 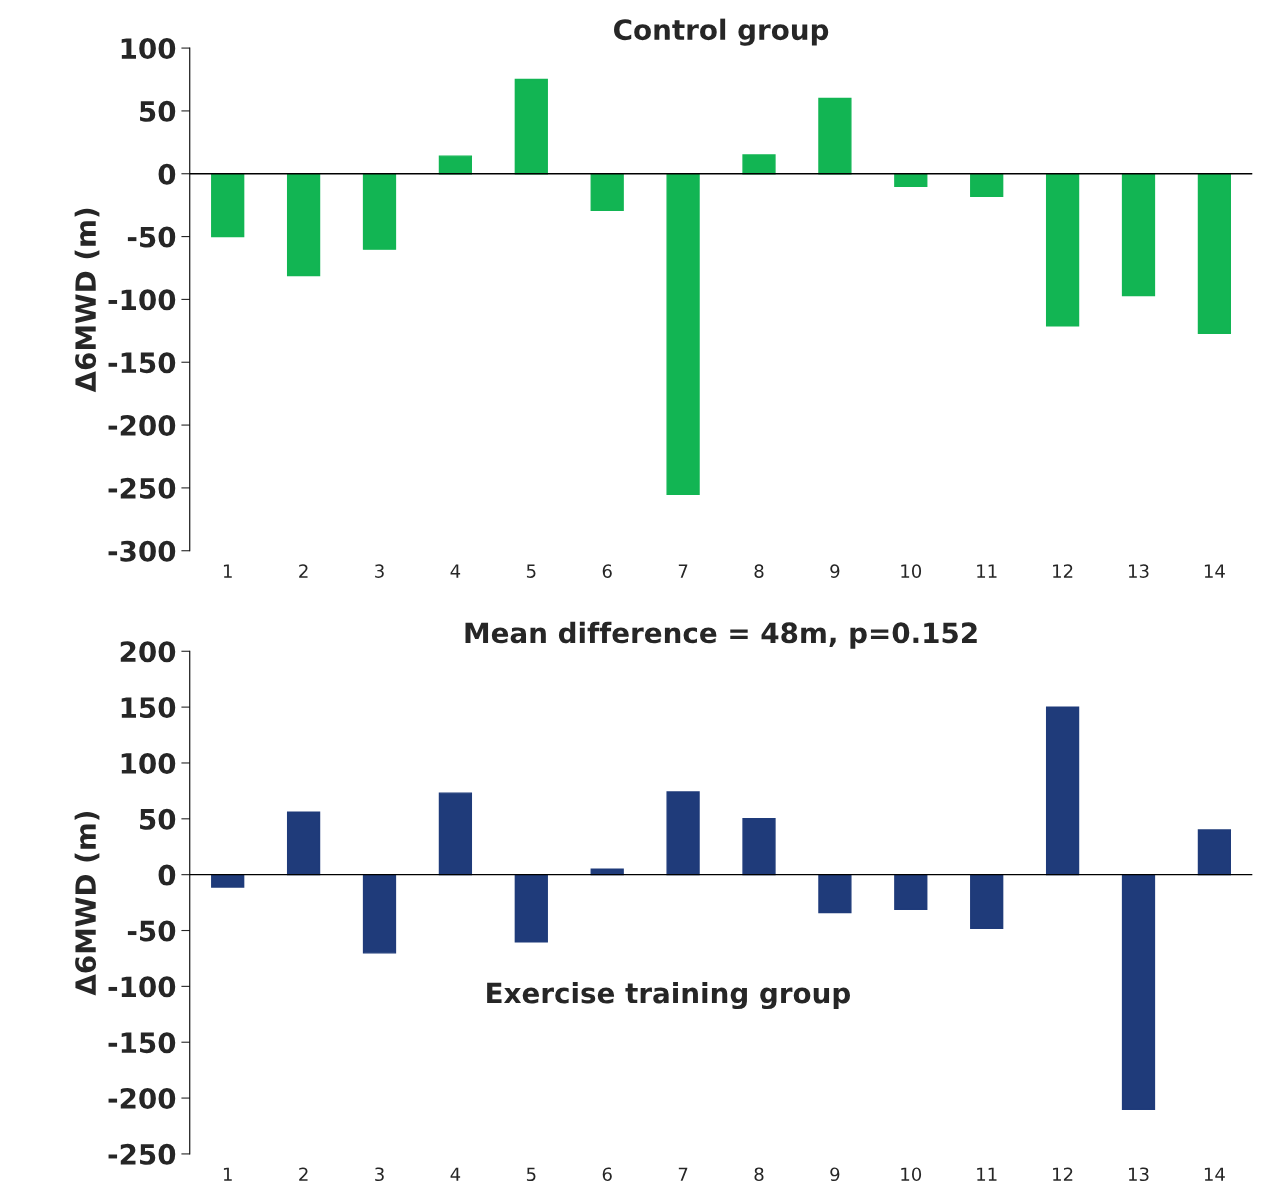 What do you see at coordinates (721, 635) in the screenshot?
I see `chart-title: Mean difference = 48m, p=0.152` at bounding box center [721, 635].